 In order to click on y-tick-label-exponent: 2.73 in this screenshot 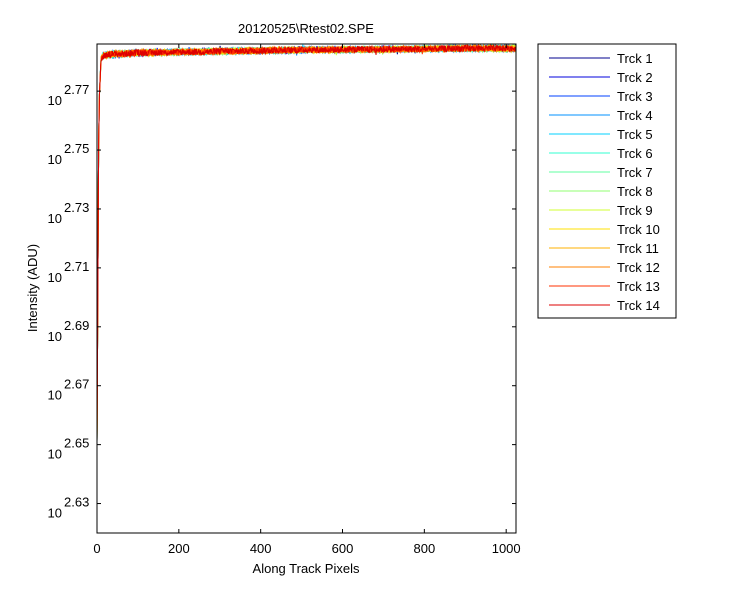, I will do `click(76, 207)`.